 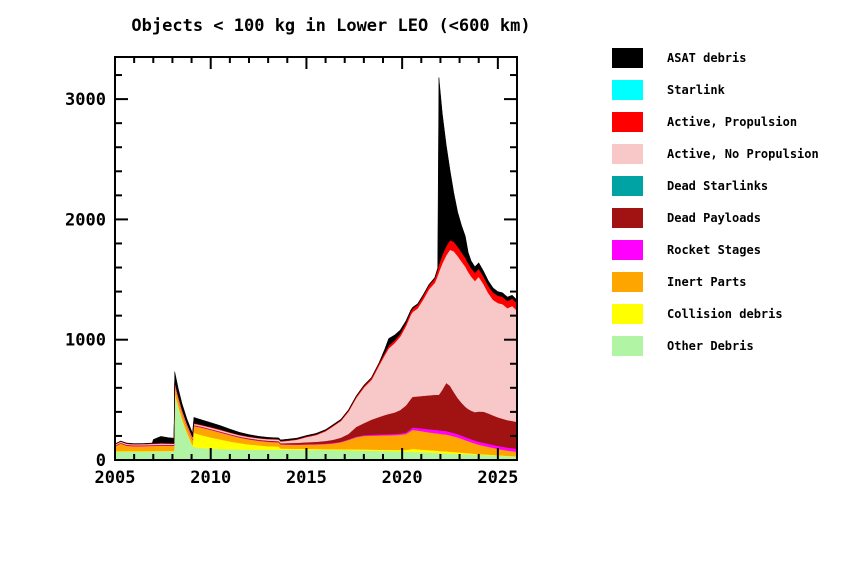 I want to click on svg-text: 0, so click(x=101, y=461).